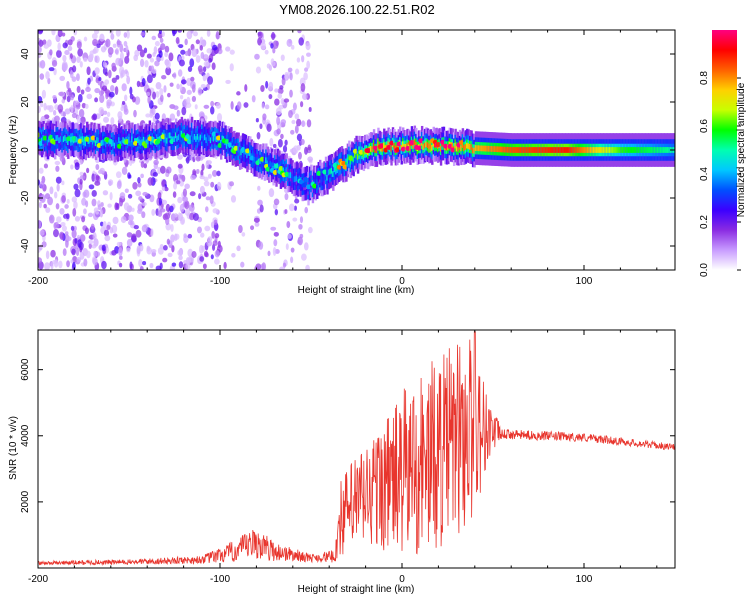 This screenshot has width=750, height=600. What do you see at coordinates (704, 126) in the screenshot?
I see `colorbar-tick-label: 0.6` at bounding box center [704, 126].